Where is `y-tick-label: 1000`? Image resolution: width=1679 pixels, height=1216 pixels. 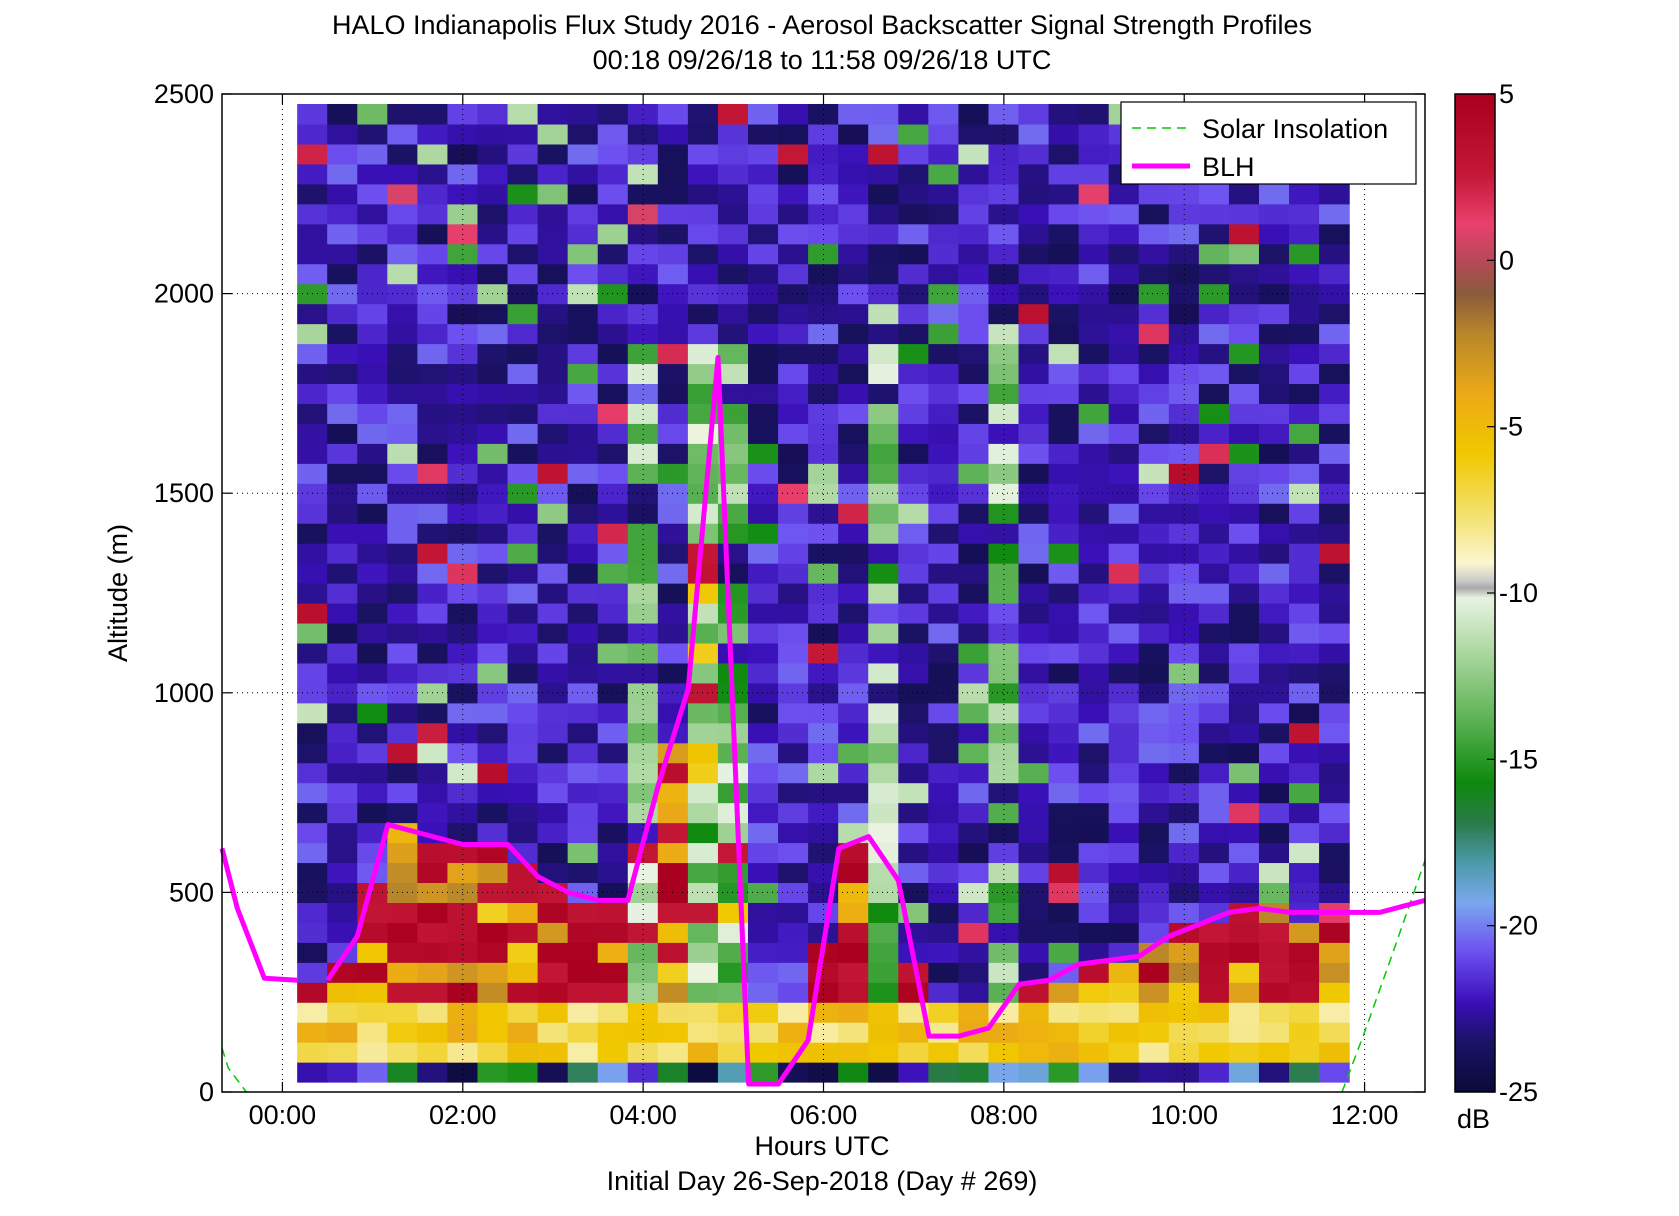
y-tick-label: 1000 is located at coordinates (184, 693).